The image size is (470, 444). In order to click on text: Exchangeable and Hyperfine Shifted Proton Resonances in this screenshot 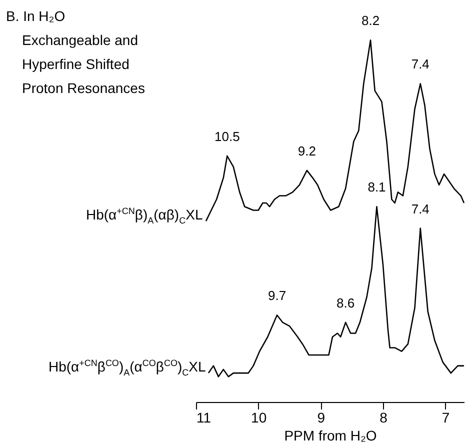, I will do `click(84, 64)`.